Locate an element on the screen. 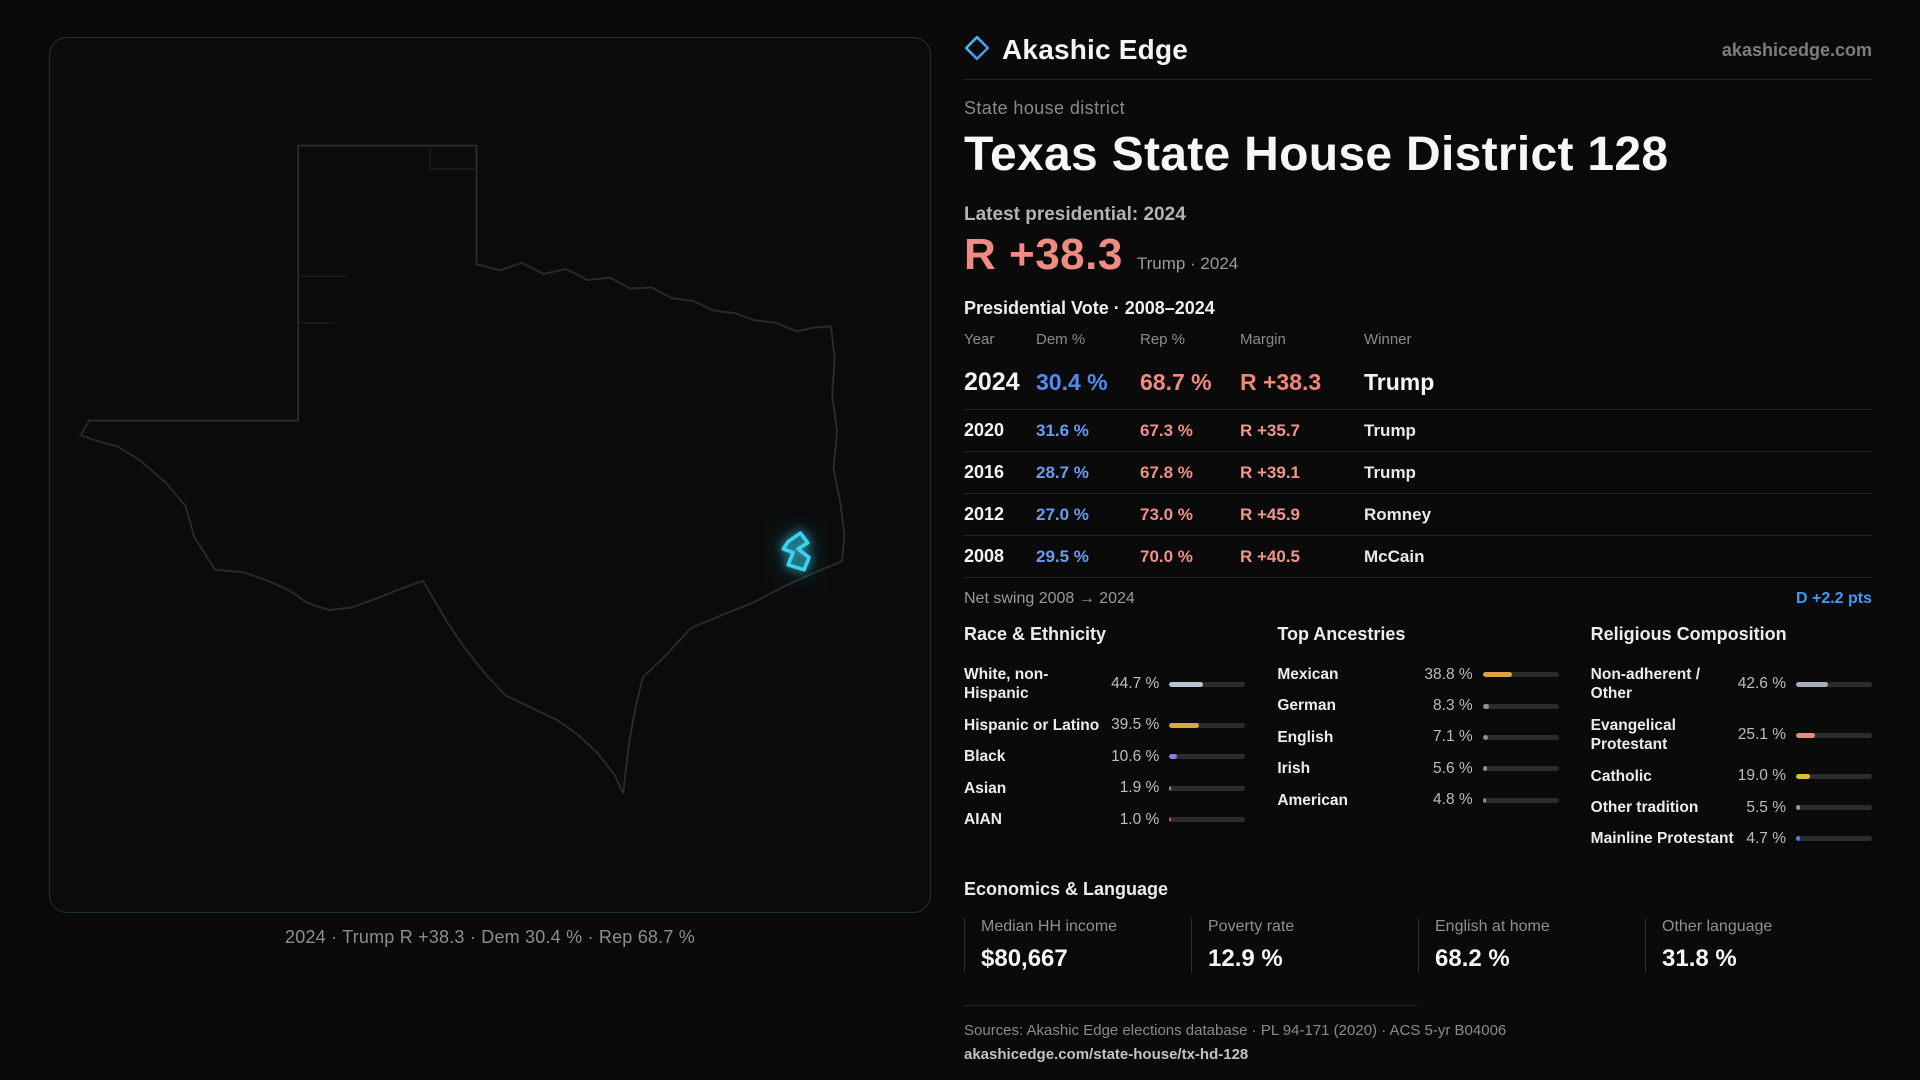 This screenshot has height=1080, width=1920. stat-label: Median HH income is located at coordinates (1049, 926).